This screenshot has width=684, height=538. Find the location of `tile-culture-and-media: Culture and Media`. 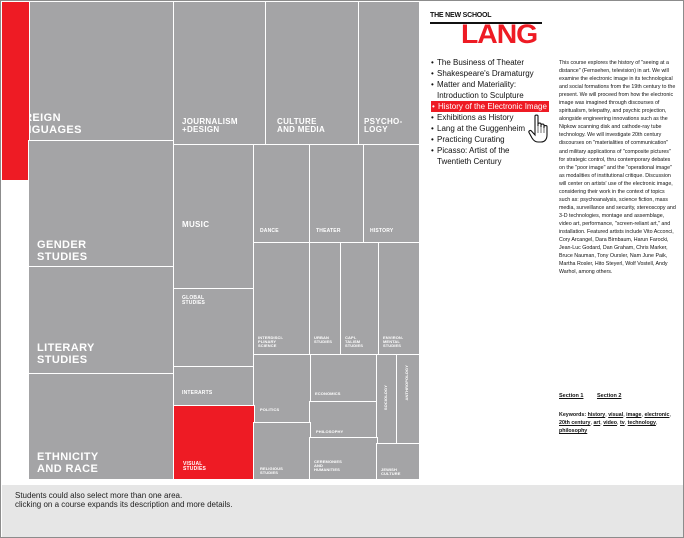

tile-culture-and-media: Culture and Media is located at coordinates (312, 73).